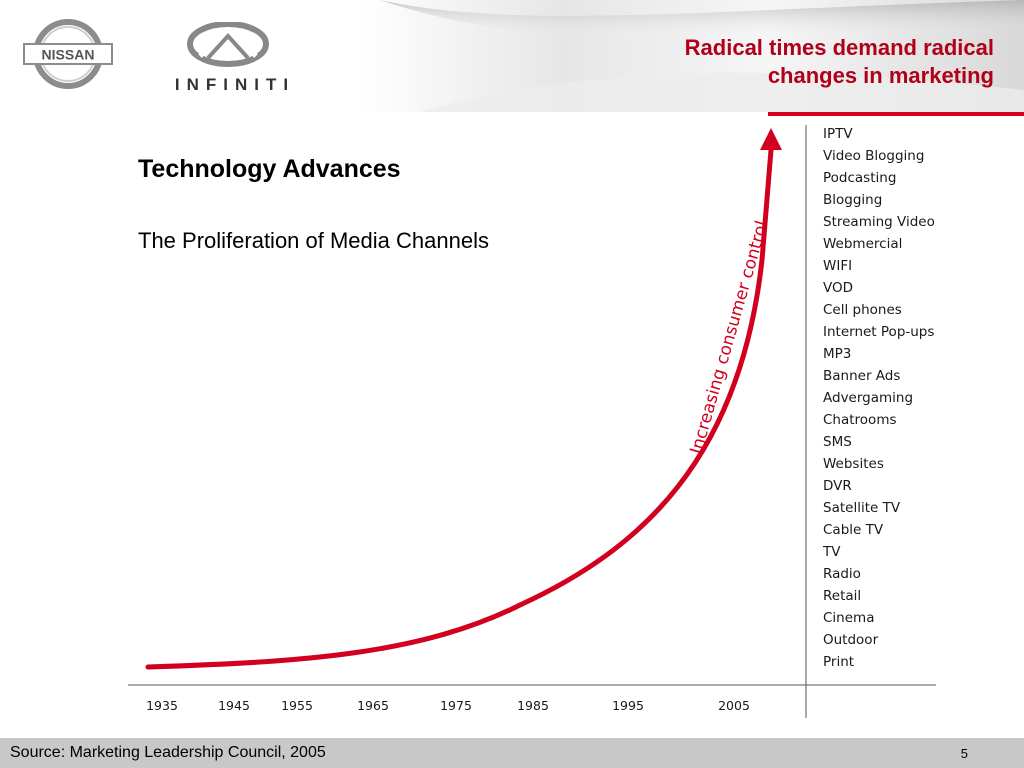 Image resolution: width=1024 pixels, height=768 pixels. I want to click on channel-item: WIFI, so click(838, 266).